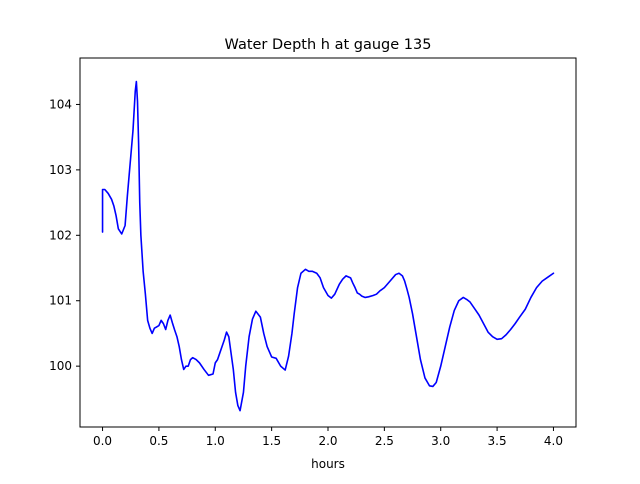 The image size is (640, 484). What do you see at coordinates (60, 170) in the screenshot?
I see `y-tick-label: 103` at bounding box center [60, 170].